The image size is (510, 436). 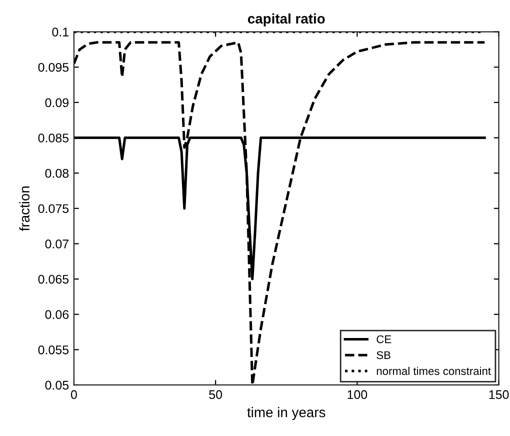 What do you see at coordinates (383, 355) in the screenshot?
I see `legend-label: SB` at bounding box center [383, 355].